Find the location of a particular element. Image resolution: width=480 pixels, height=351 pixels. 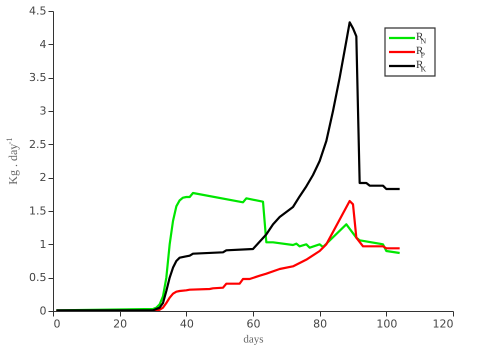

y-tick-label: 4.5 is located at coordinates (37, 11).